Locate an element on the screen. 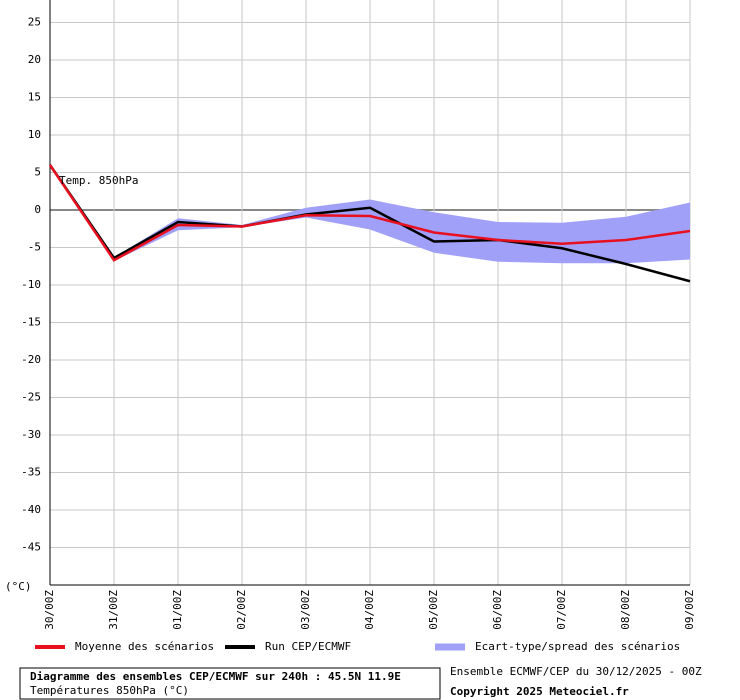 This screenshot has width=740, height=700. x-tick-label: 06/00Z is located at coordinates (497, 610).